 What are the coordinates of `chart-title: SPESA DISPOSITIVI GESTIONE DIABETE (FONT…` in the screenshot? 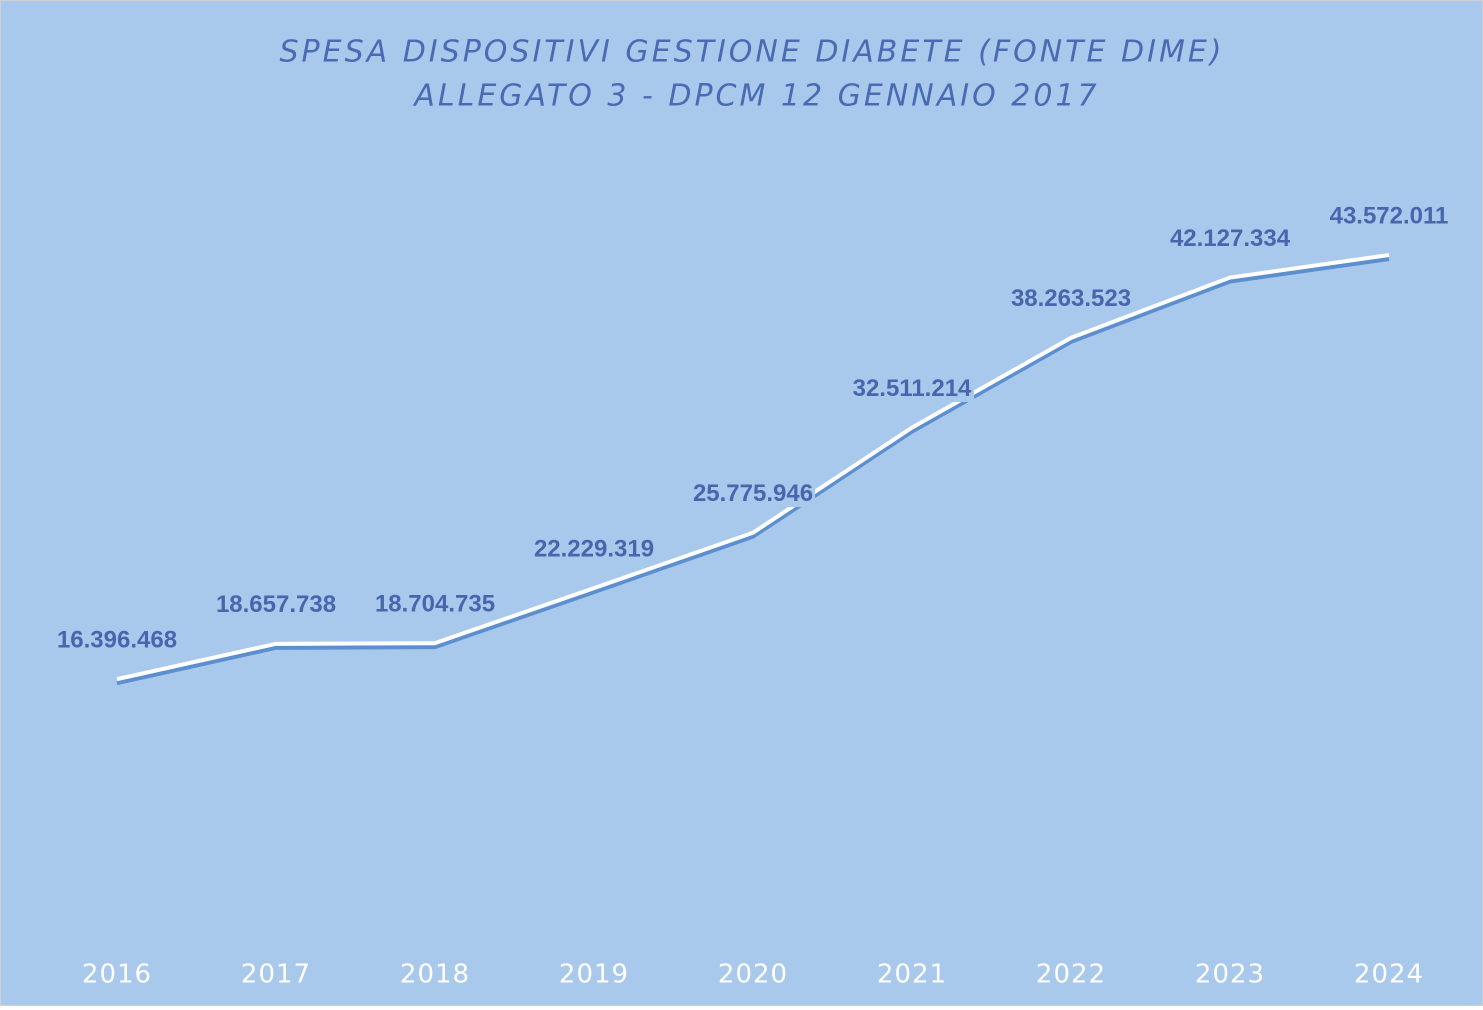 It's located at (752, 52).